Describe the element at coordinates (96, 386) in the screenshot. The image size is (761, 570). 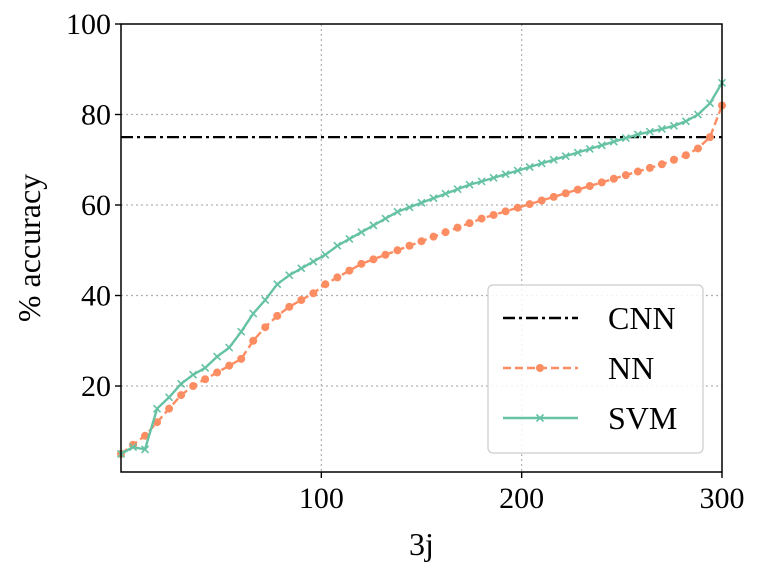
I see `y-tick-label: 20` at that location.